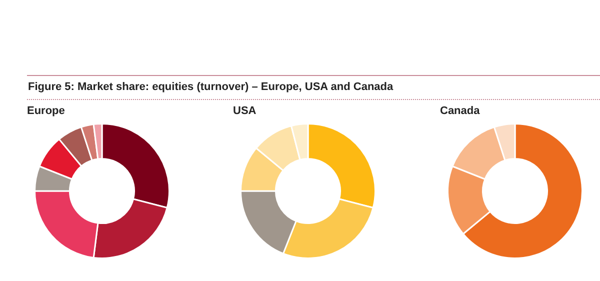 The width and height of the screenshot is (600, 281). Describe the element at coordinates (460, 112) in the screenshot. I see `chart-title: Canada` at that location.